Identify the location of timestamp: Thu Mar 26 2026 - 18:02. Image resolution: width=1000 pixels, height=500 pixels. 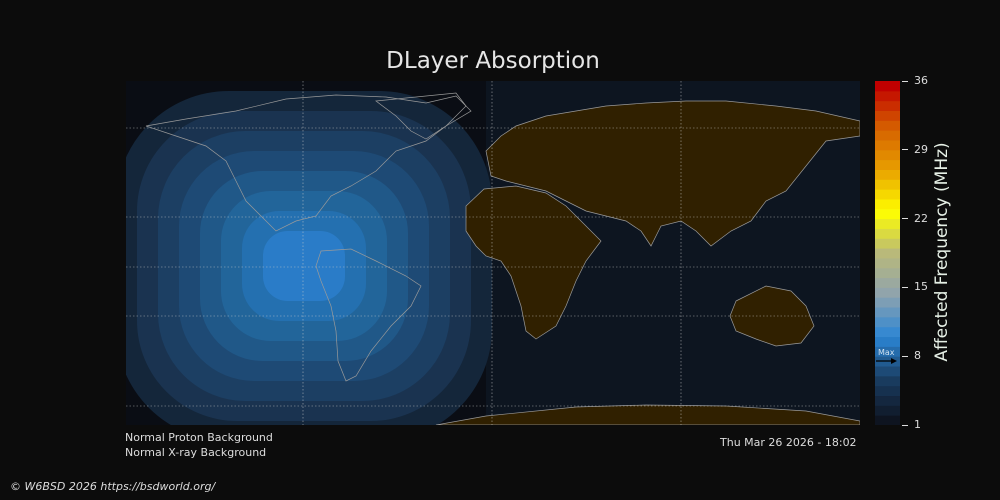
(788, 442).